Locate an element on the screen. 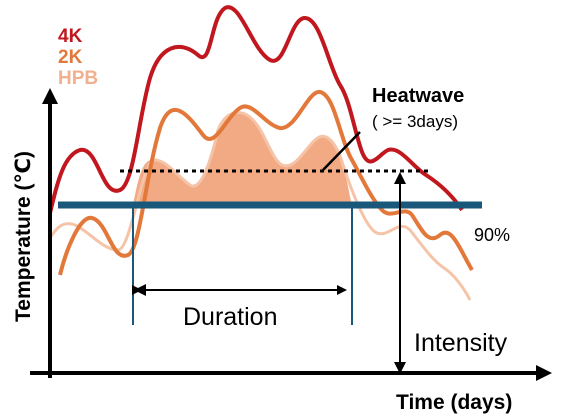 This screenshot has width=564, height=420. x-axis-label: Time (days) is located at coordinates (454, 402).